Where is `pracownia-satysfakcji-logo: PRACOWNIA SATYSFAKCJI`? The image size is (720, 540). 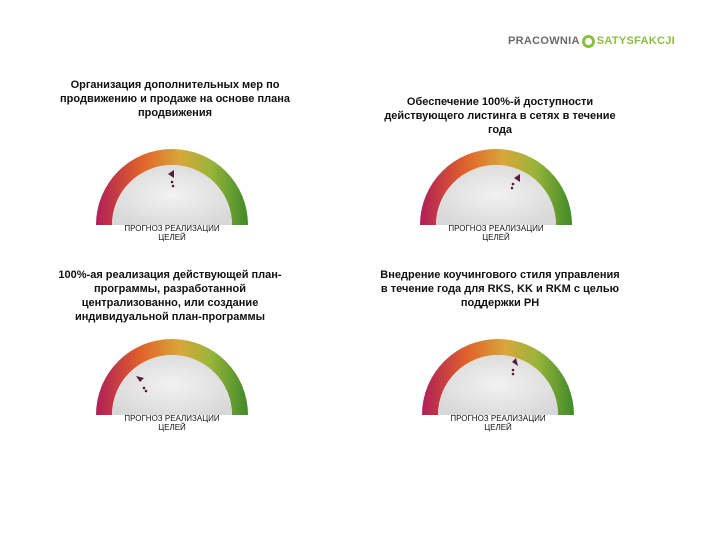 pracownia-satysfakcji-logo: PRACOWNIA SATYSFAKCJI is located at coordinates (598, 41).